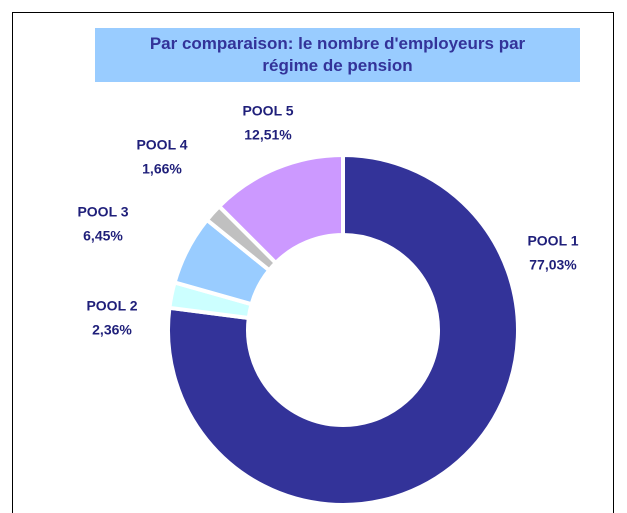 The image size is (627, 513). I want to click on slice-label: POOL 4, so click(161, 145).